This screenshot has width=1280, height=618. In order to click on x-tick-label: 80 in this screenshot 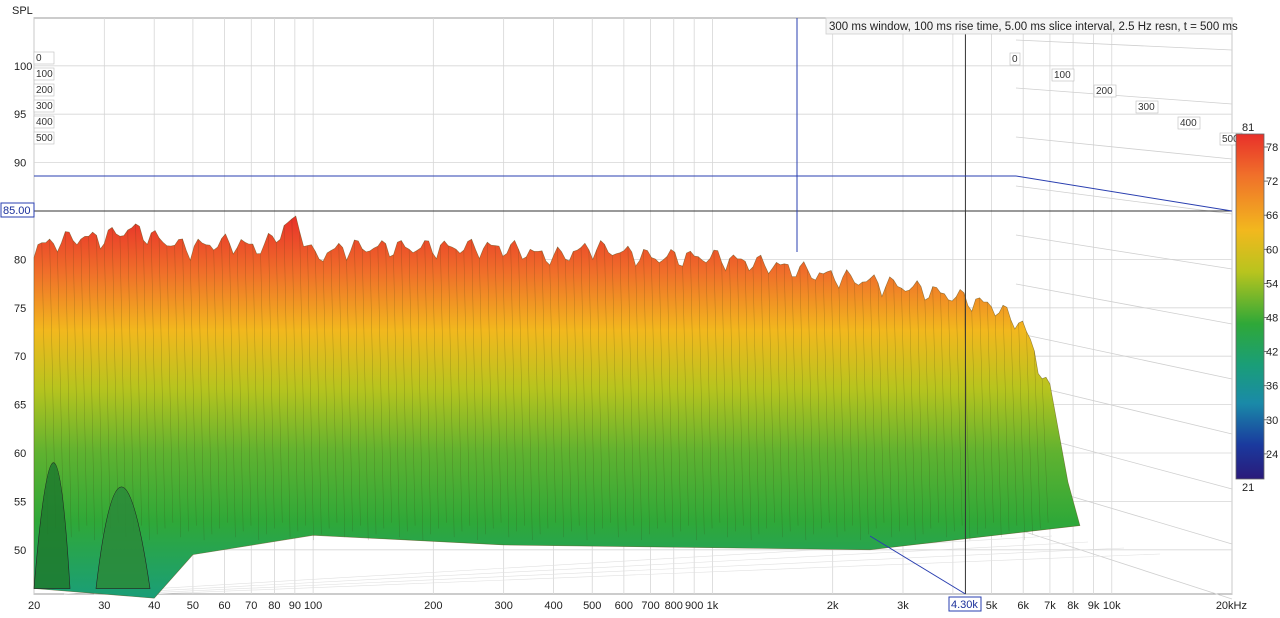, I will do `click(274, 606)`.